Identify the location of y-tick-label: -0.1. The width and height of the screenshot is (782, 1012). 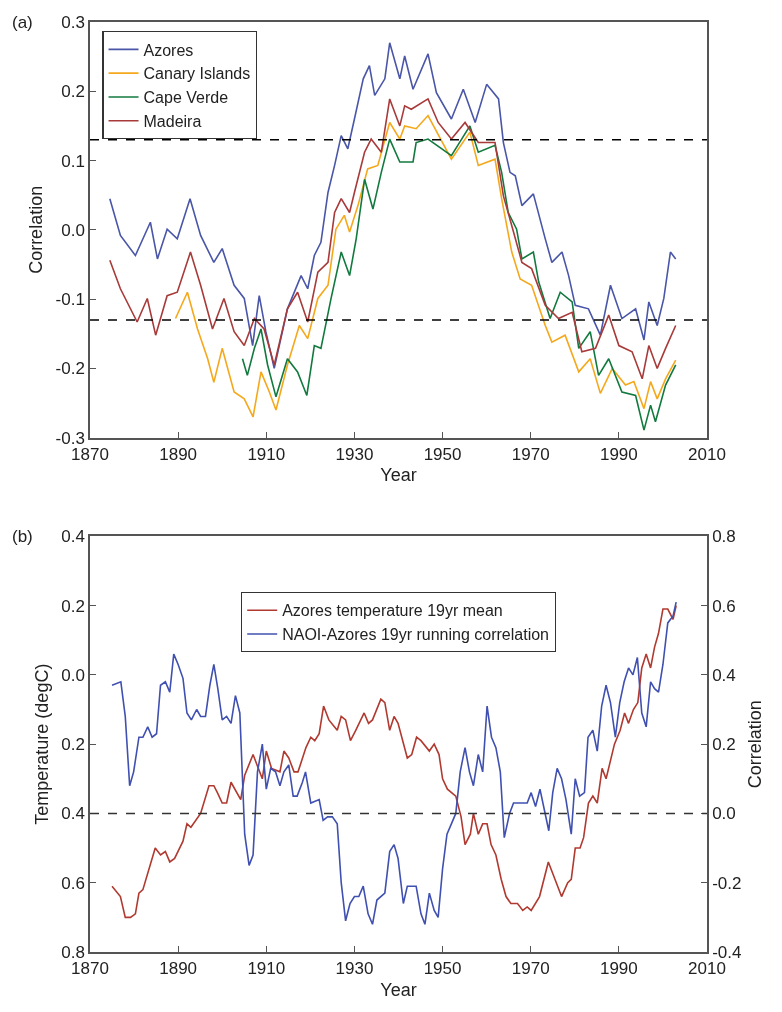
(70, 300).